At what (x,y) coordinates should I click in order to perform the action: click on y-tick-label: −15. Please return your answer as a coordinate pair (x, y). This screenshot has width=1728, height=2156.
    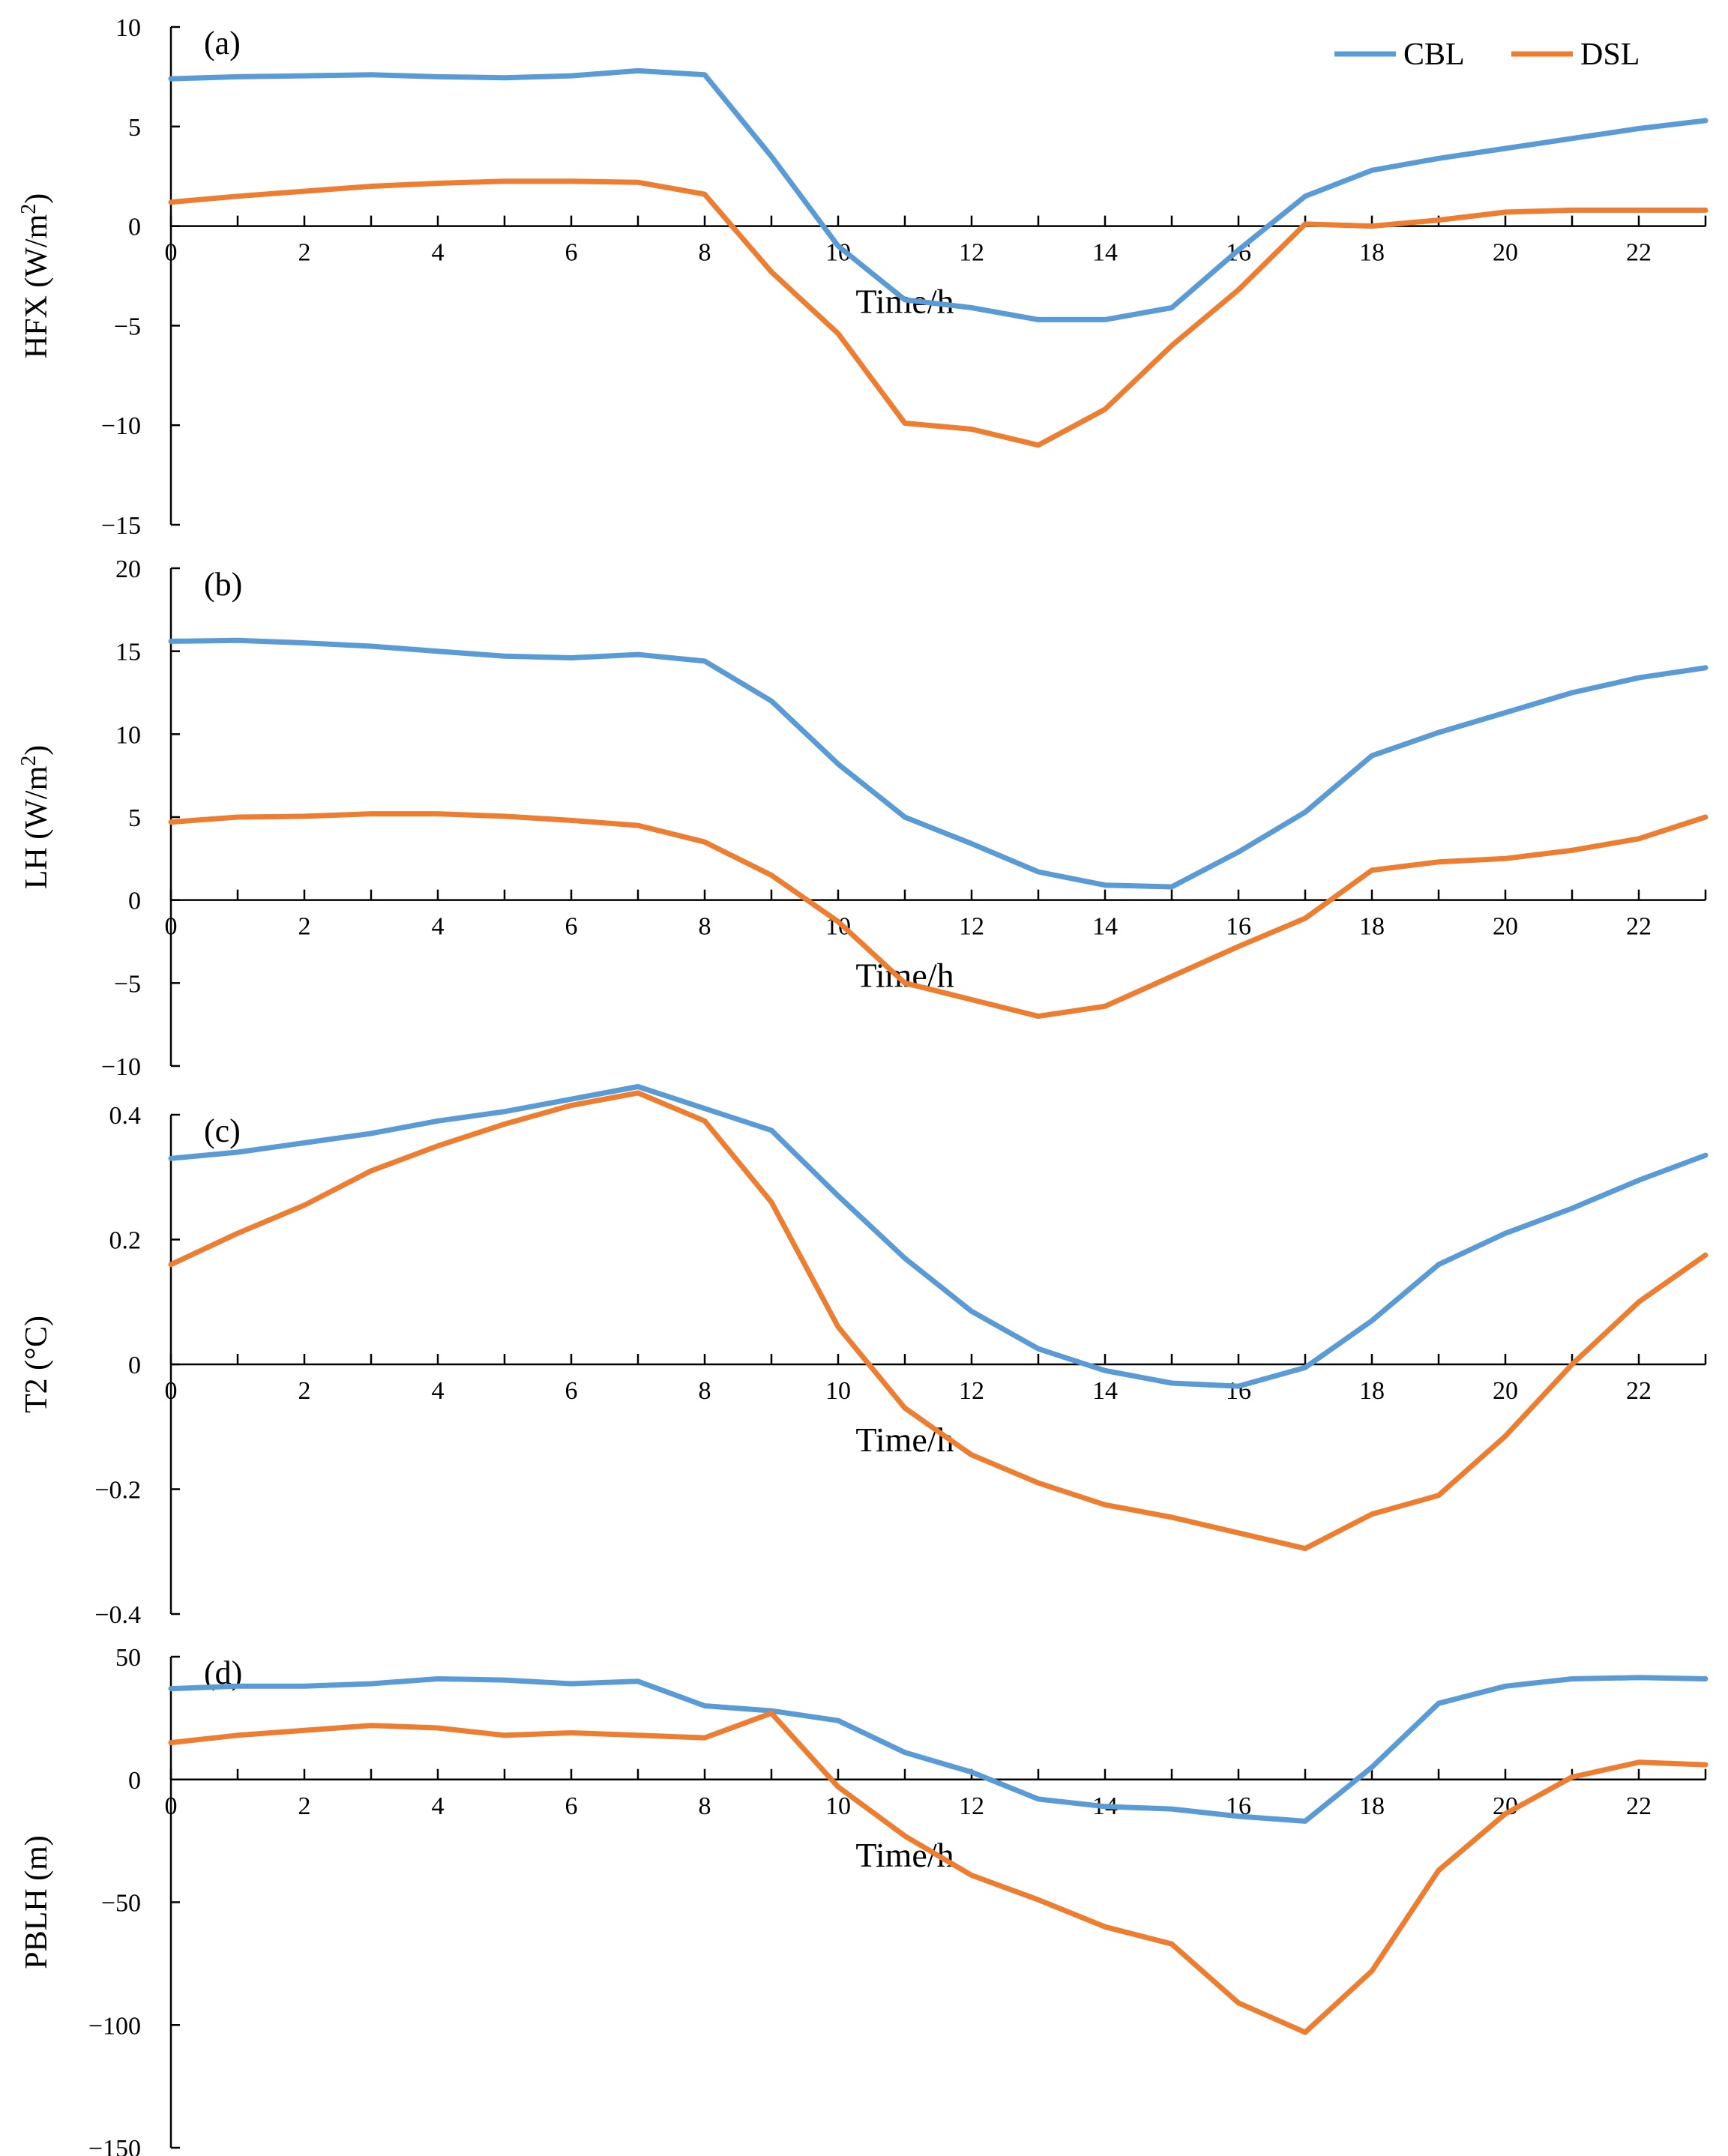
    Looking at the image, I should click on (121, 526).